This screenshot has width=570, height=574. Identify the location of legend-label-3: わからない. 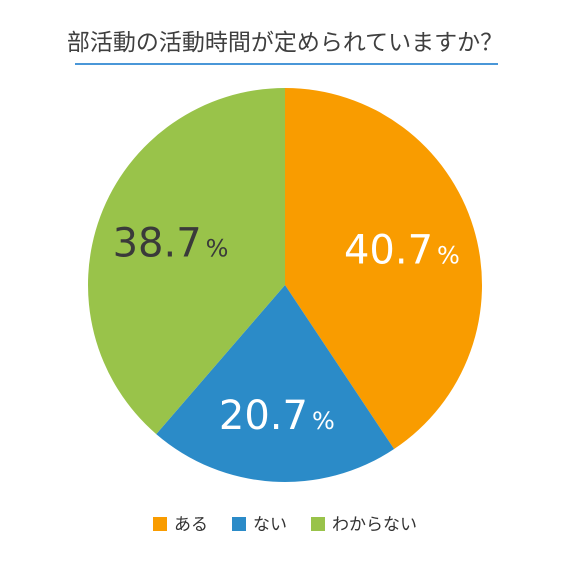
(374, 525).